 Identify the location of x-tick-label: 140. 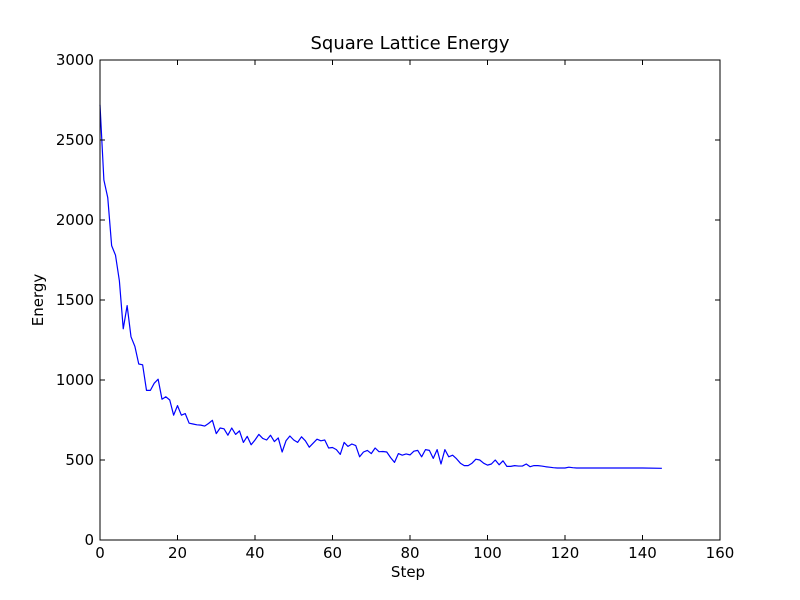
(642, 553).